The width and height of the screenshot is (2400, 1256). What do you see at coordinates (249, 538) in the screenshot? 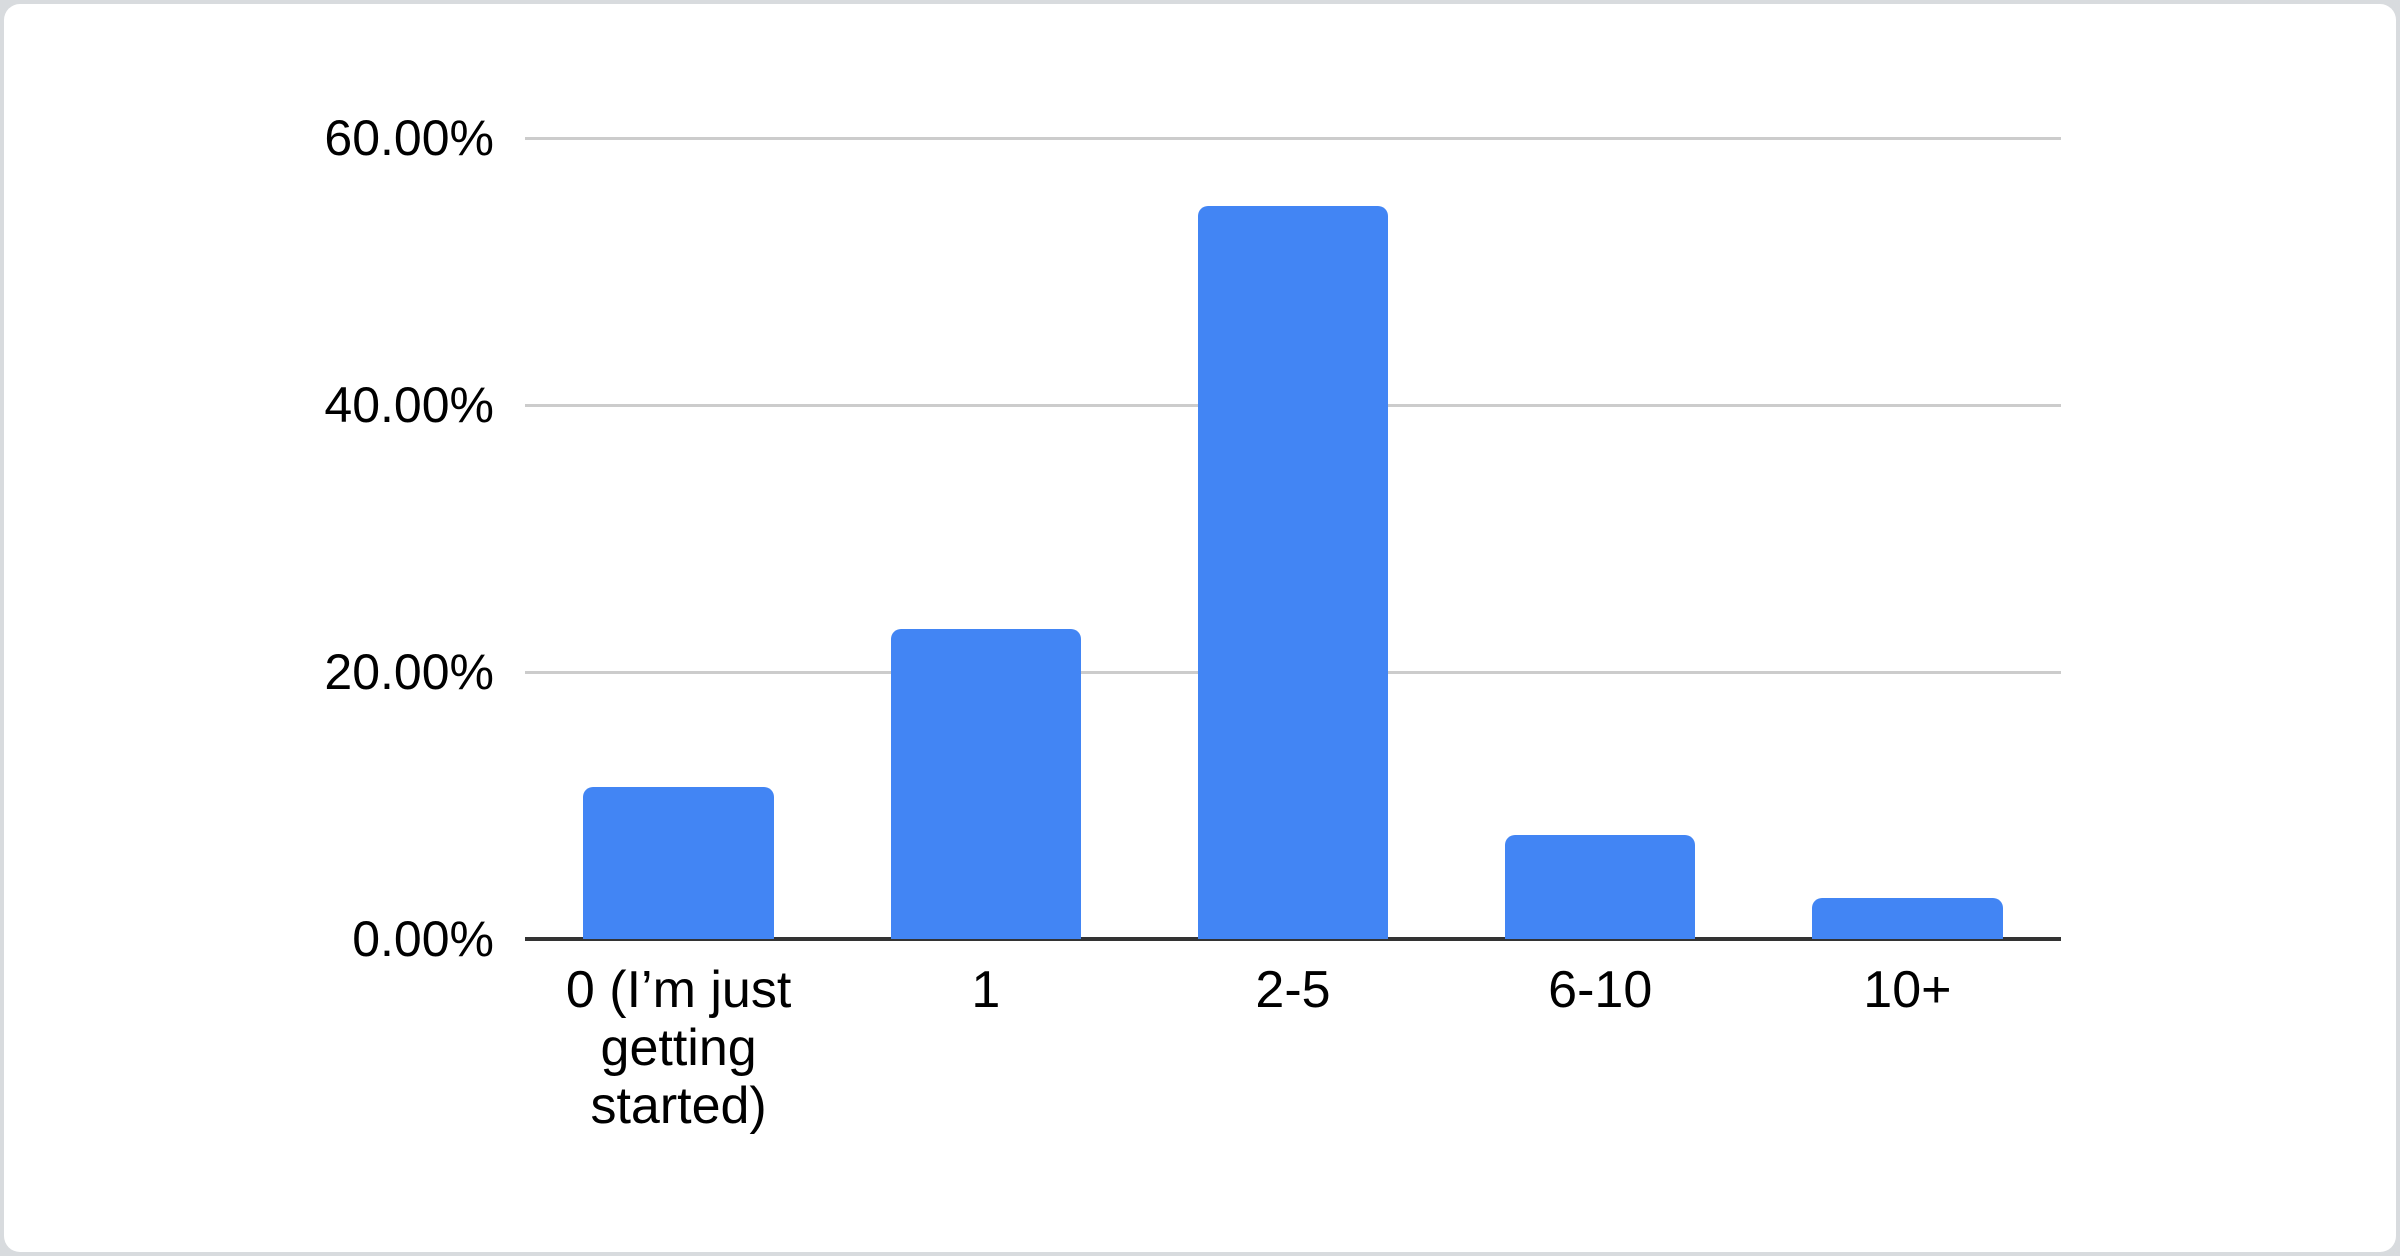
I see `y-axis: 0.00% 20.00% 40.00% 60.00%` at bounding box center [249, 538].